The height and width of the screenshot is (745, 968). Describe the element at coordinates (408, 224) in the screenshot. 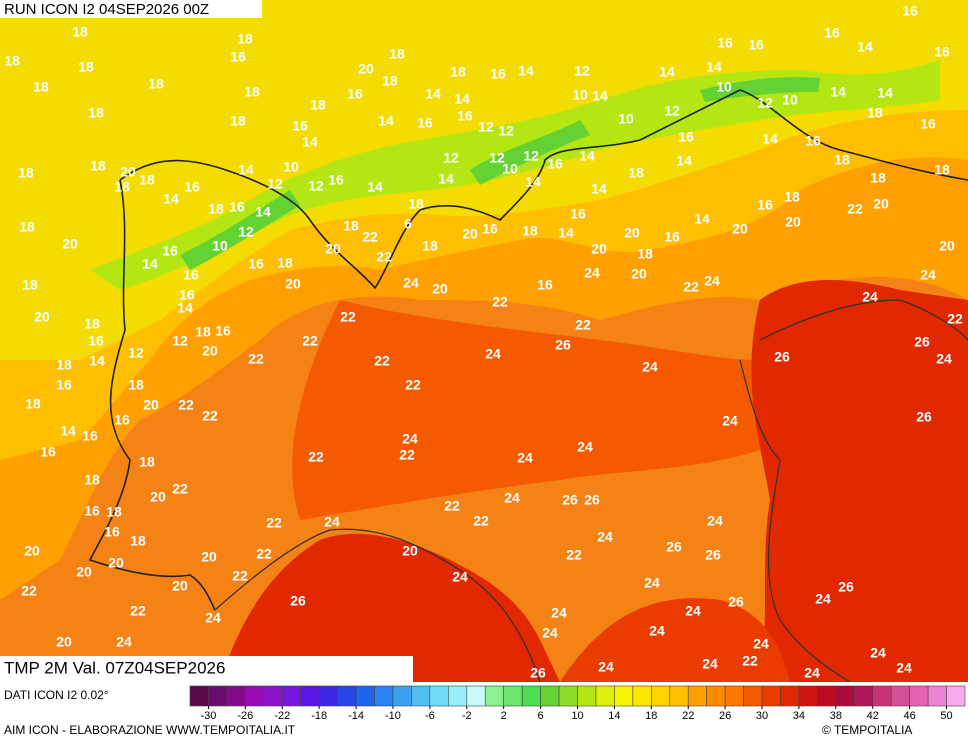

I see `temperature-label: 6` at that location.